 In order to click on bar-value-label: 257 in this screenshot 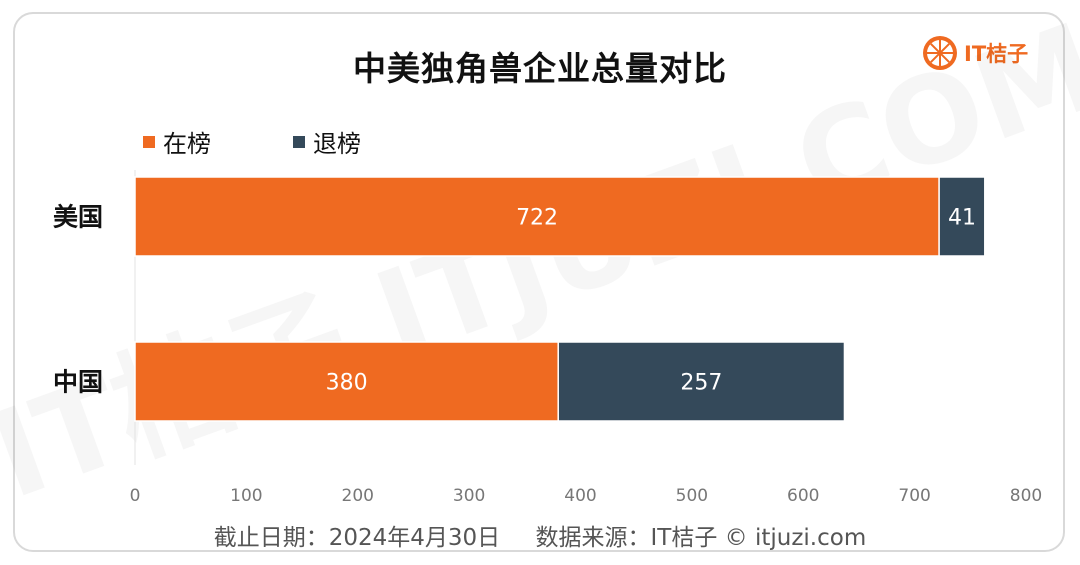, I will do `click(701, 383)`.